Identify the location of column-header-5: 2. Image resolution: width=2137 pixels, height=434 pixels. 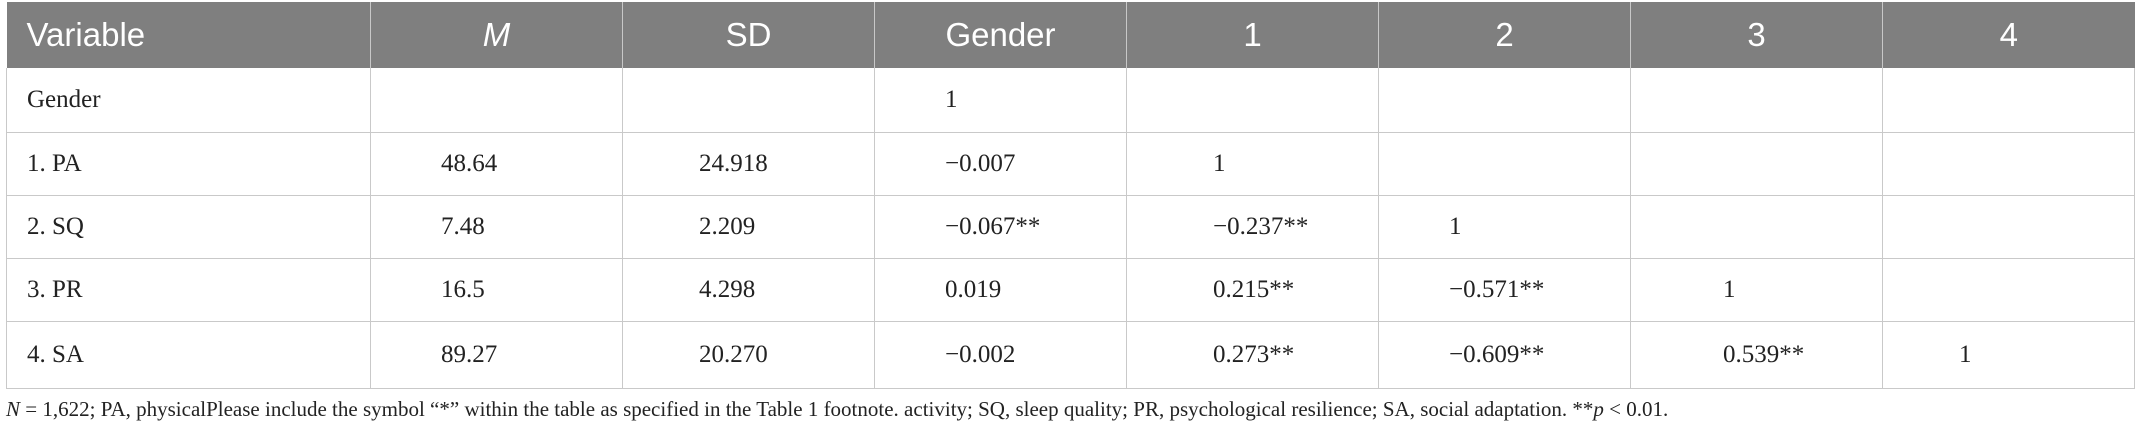
(1504, 35).